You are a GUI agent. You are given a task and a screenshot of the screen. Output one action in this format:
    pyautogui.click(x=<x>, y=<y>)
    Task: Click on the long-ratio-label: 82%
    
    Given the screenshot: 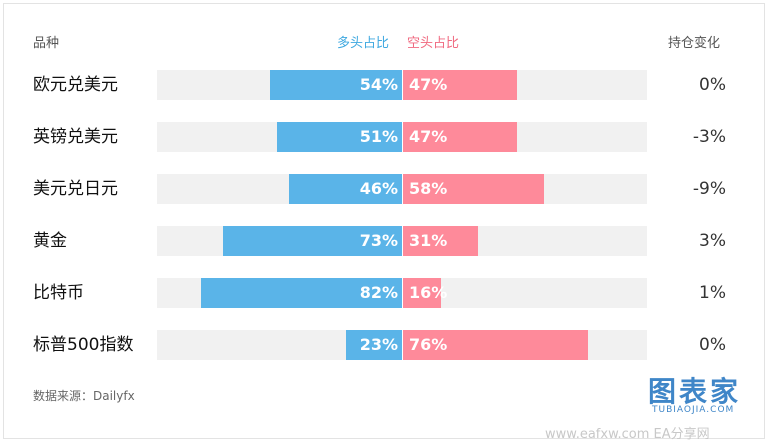 What is the action you would take?
    pyautogui.click(x=378, y=292)
    